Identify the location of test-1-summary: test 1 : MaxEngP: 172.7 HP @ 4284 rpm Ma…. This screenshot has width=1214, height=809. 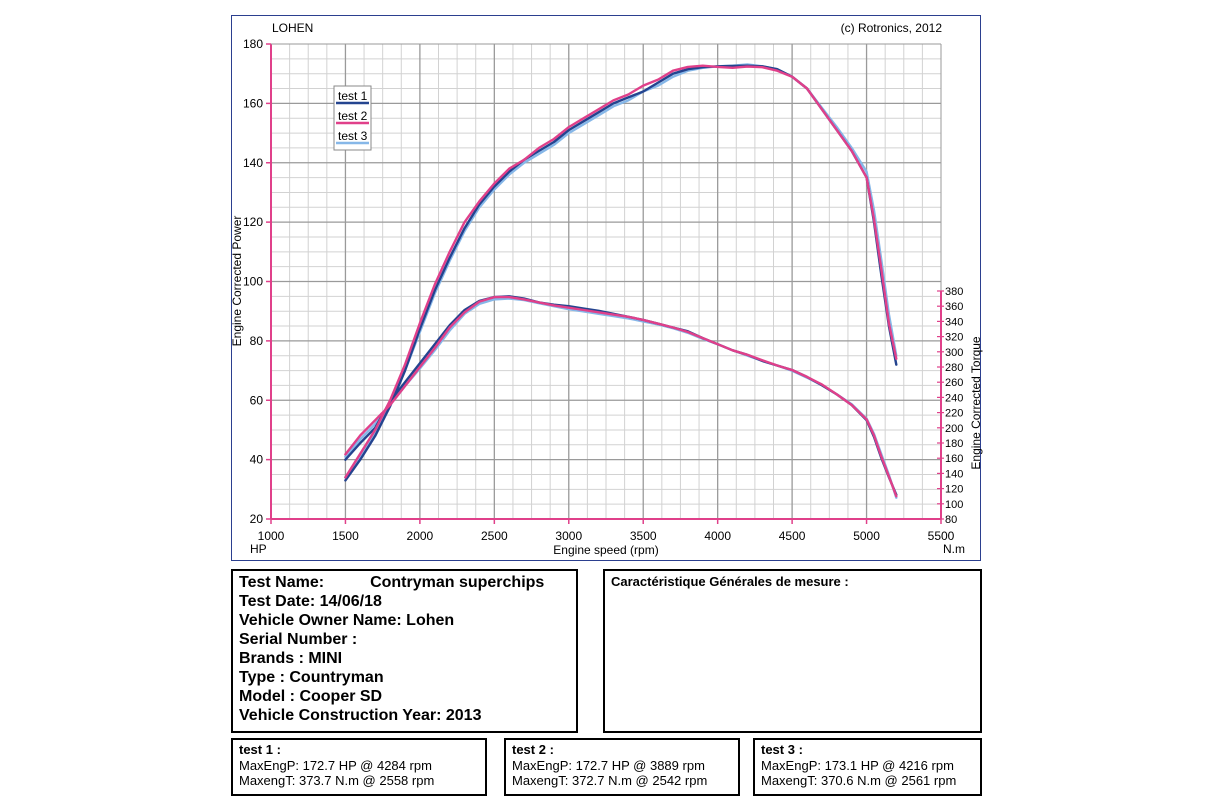
(359, 767).